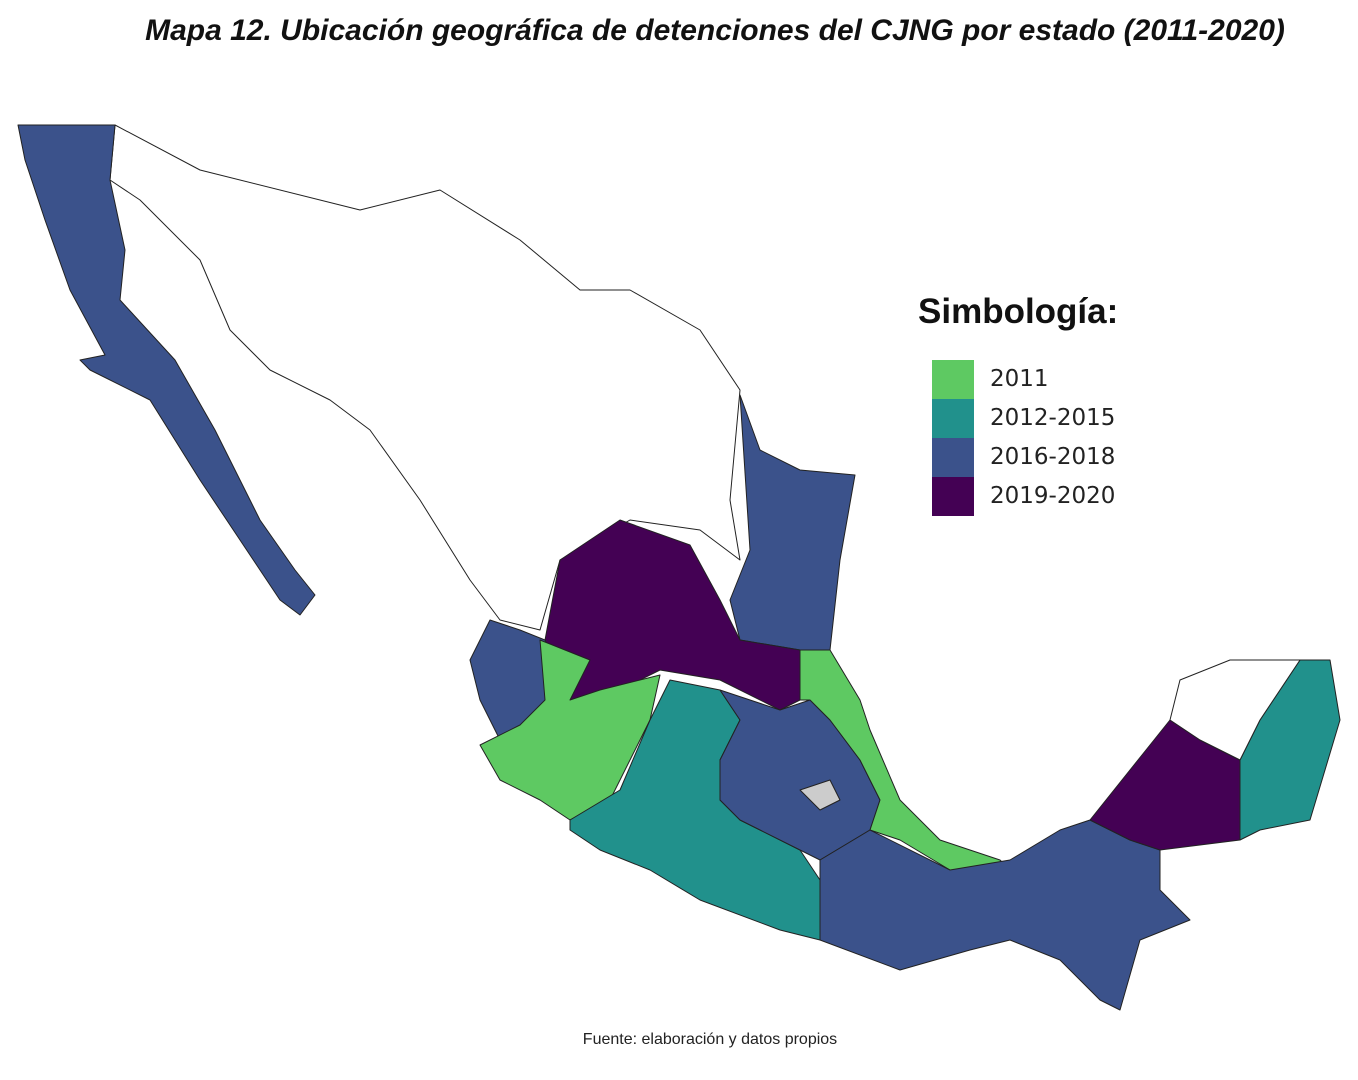 The width and height of the screenshot is (1358, 1080). I want to click on legend-label: 2016-2018, so click(1053, 457).